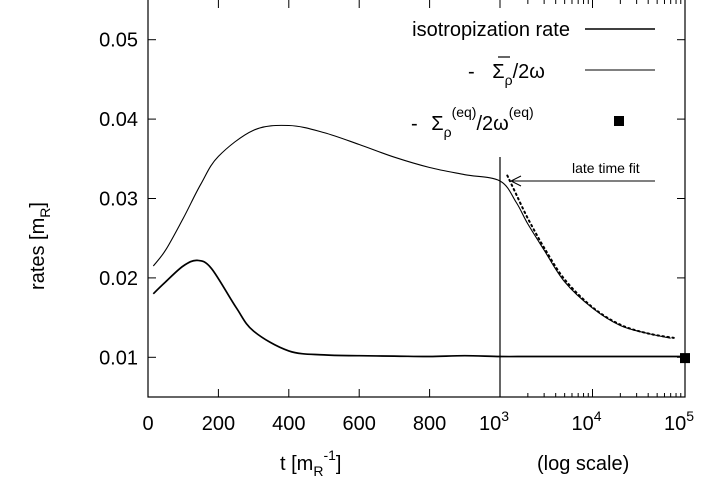 The height and width of the screenshot is (484, 706). I want to click on late-time-fit-annotation: late time fit, so click(582, 173).